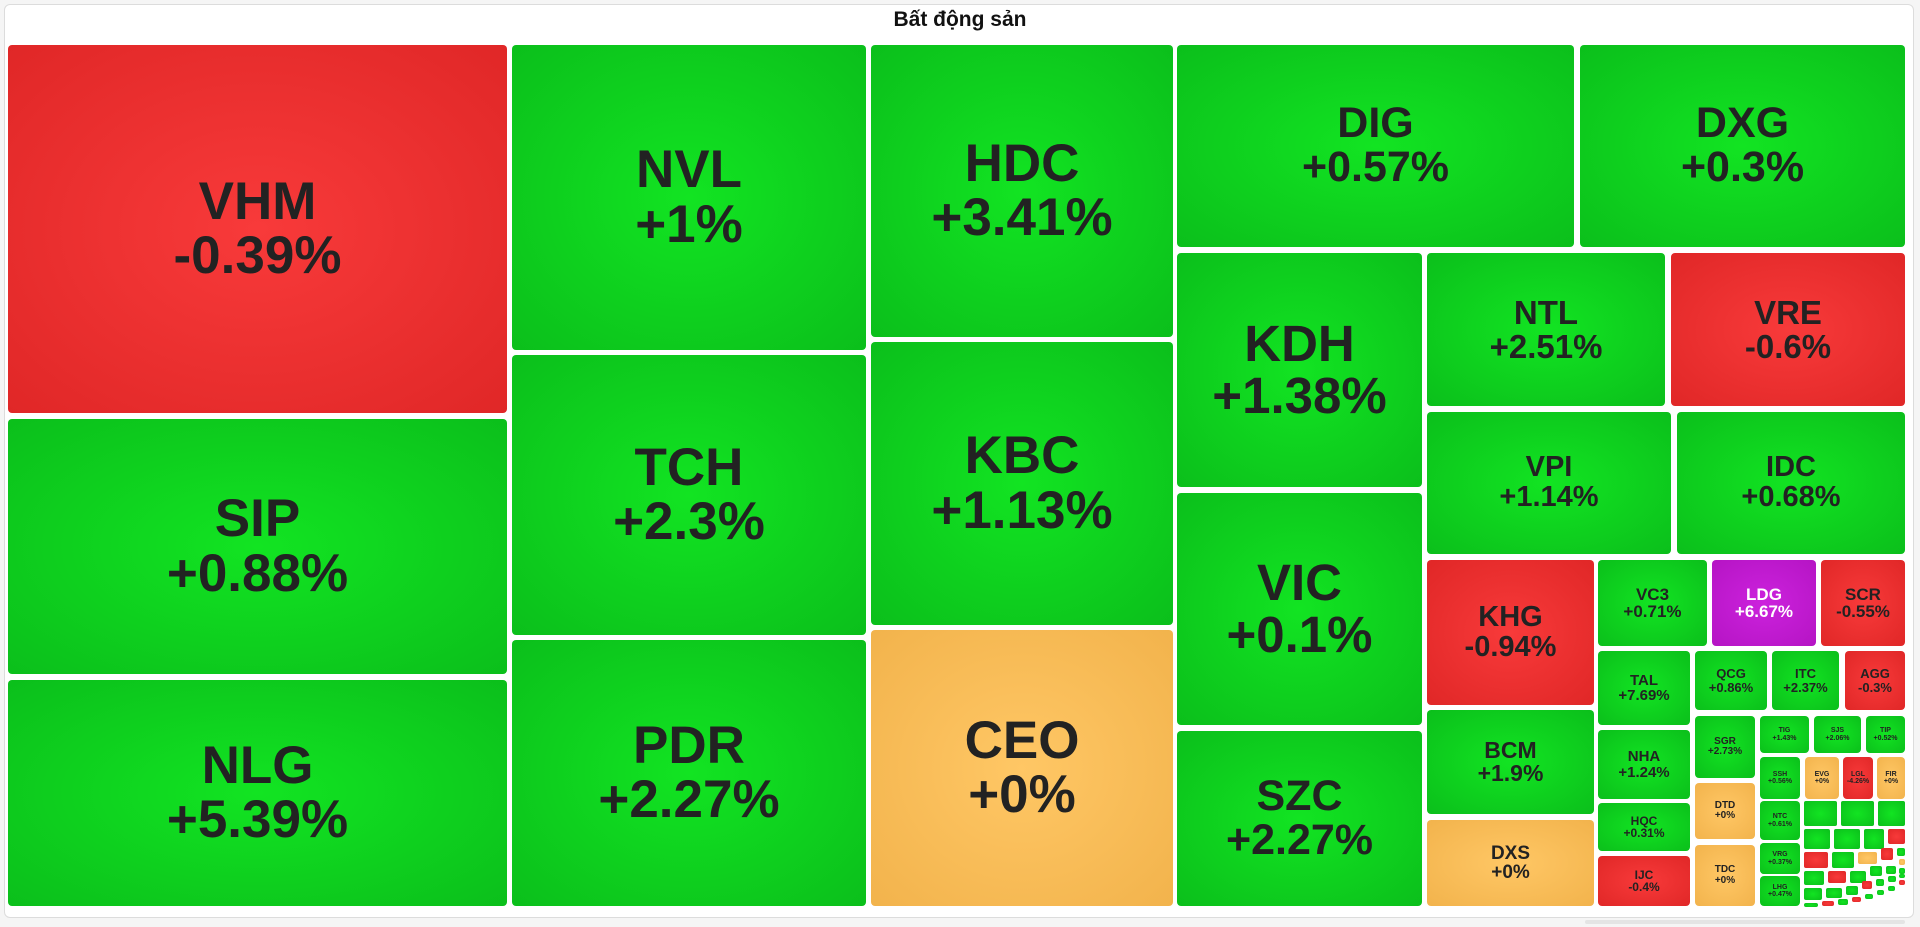 Image resolution: width=1920 pixels, height=927 pixels. I want to click on tile-nvl: NVL +1%, so click(689, 197).